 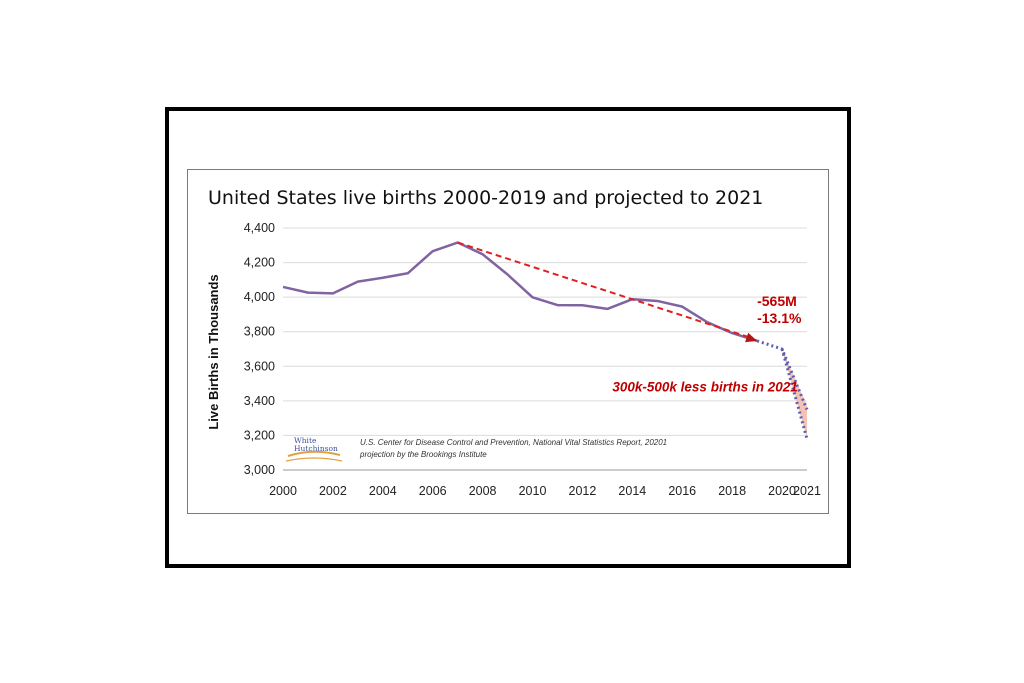 I want to click on logo-text-line-2: Hutchinson, so click(x=316, y=448).